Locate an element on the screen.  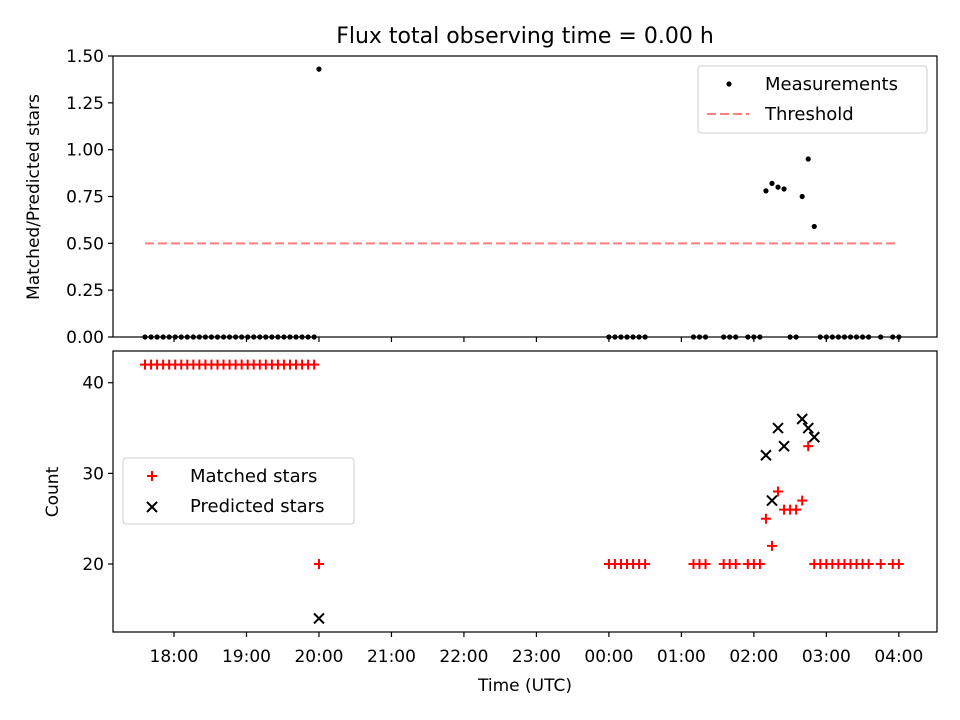
xtick-label: 18:00 is located at coordinates (174, 657).